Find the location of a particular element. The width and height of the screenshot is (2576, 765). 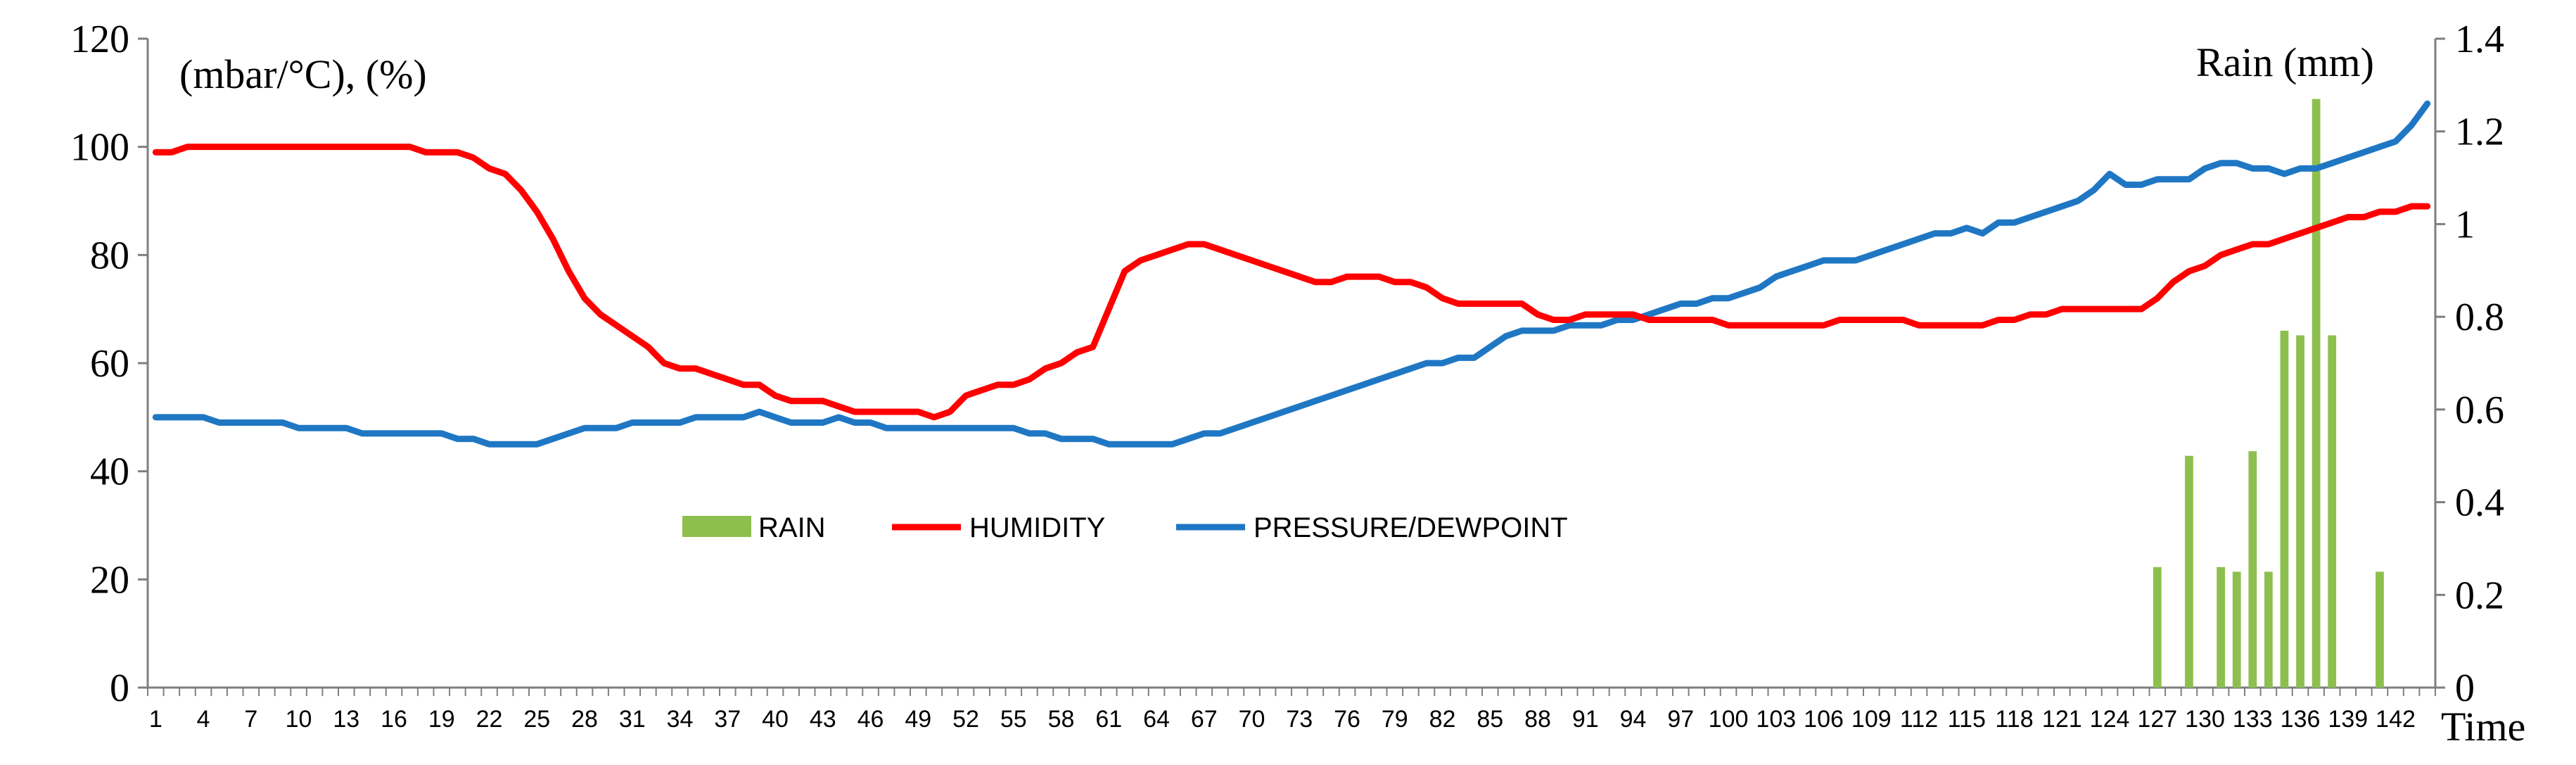

x-tick-label: 52 is located at coordinates (965, 719).